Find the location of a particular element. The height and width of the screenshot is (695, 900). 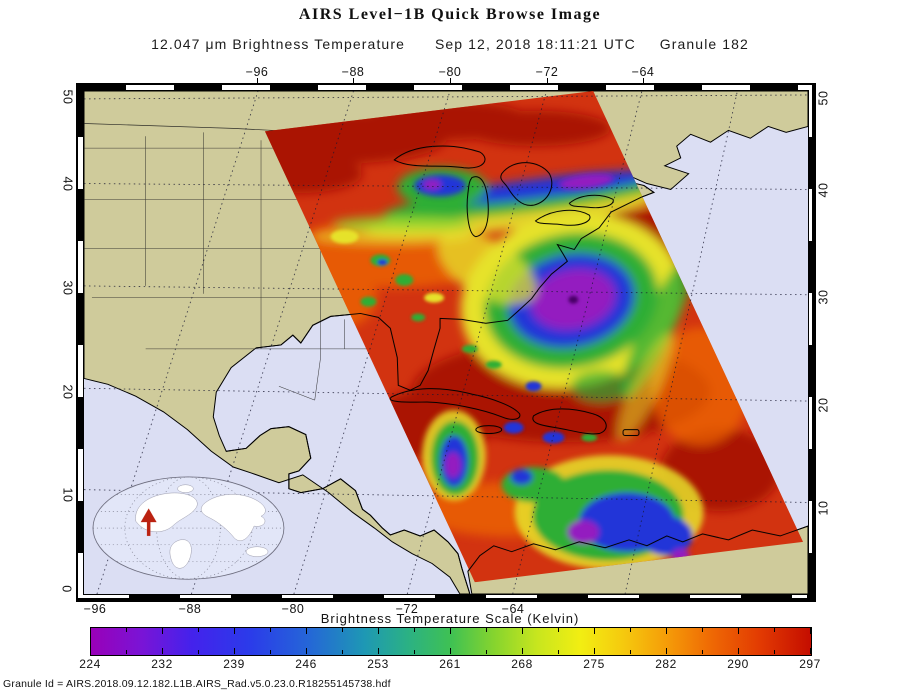

left-lat-label: 0 is located at coordinates (66, 589).